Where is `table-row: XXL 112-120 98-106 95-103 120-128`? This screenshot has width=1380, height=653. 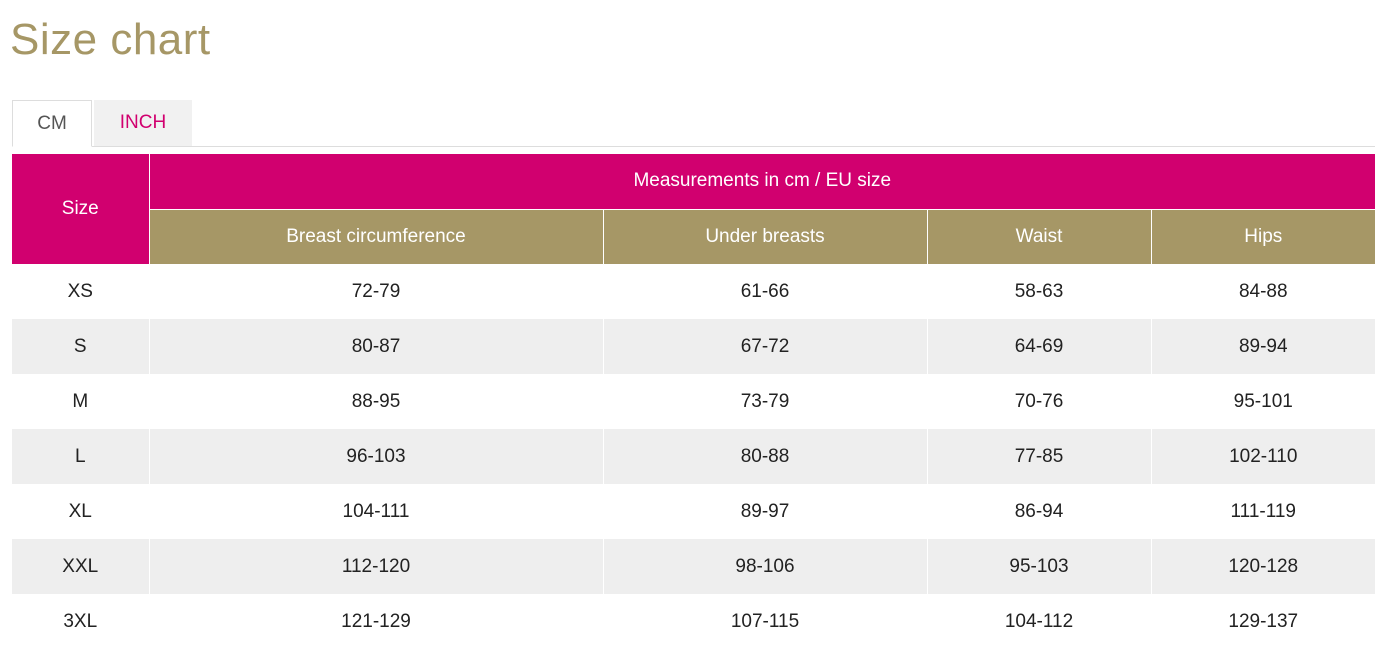
table-row: XXL 112-120 98-106 95-103 120-128 is located at coordinates (694, 566).